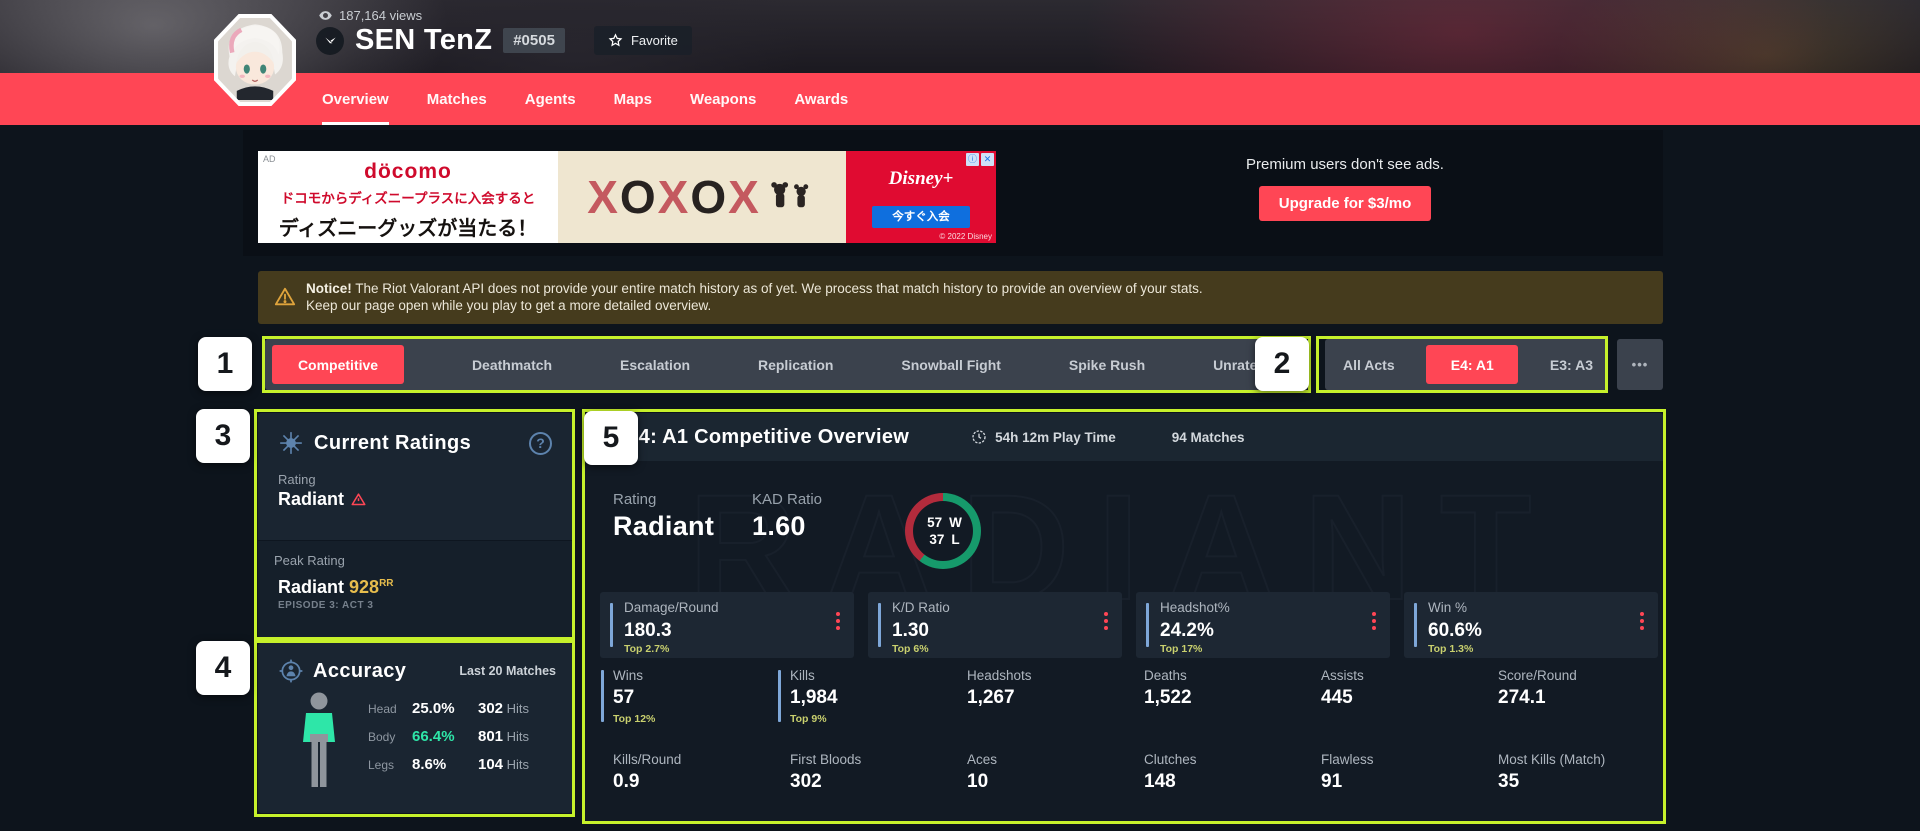  I want to click on peak-rating-value: Radiant, so click(311, 587).